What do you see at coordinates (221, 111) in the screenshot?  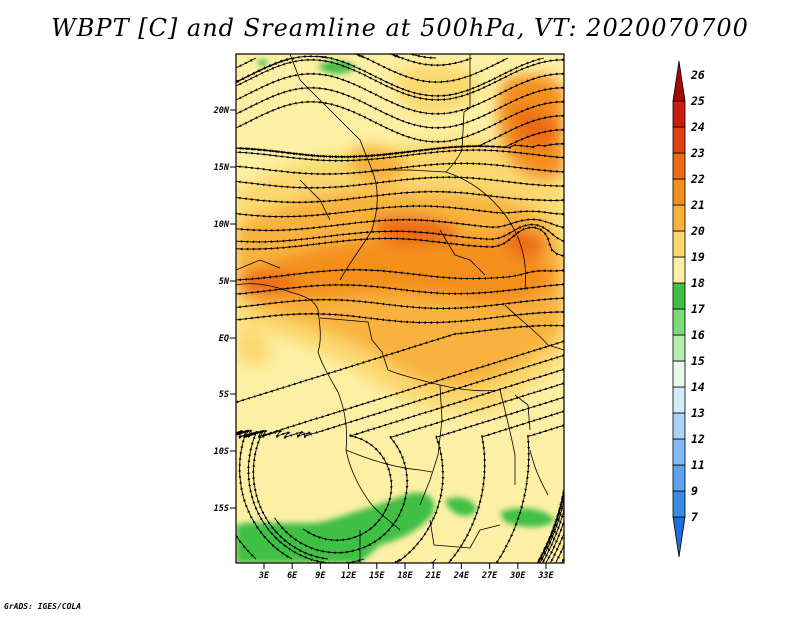 I see `lat-label: 20N` at bounding box center [221, 111].